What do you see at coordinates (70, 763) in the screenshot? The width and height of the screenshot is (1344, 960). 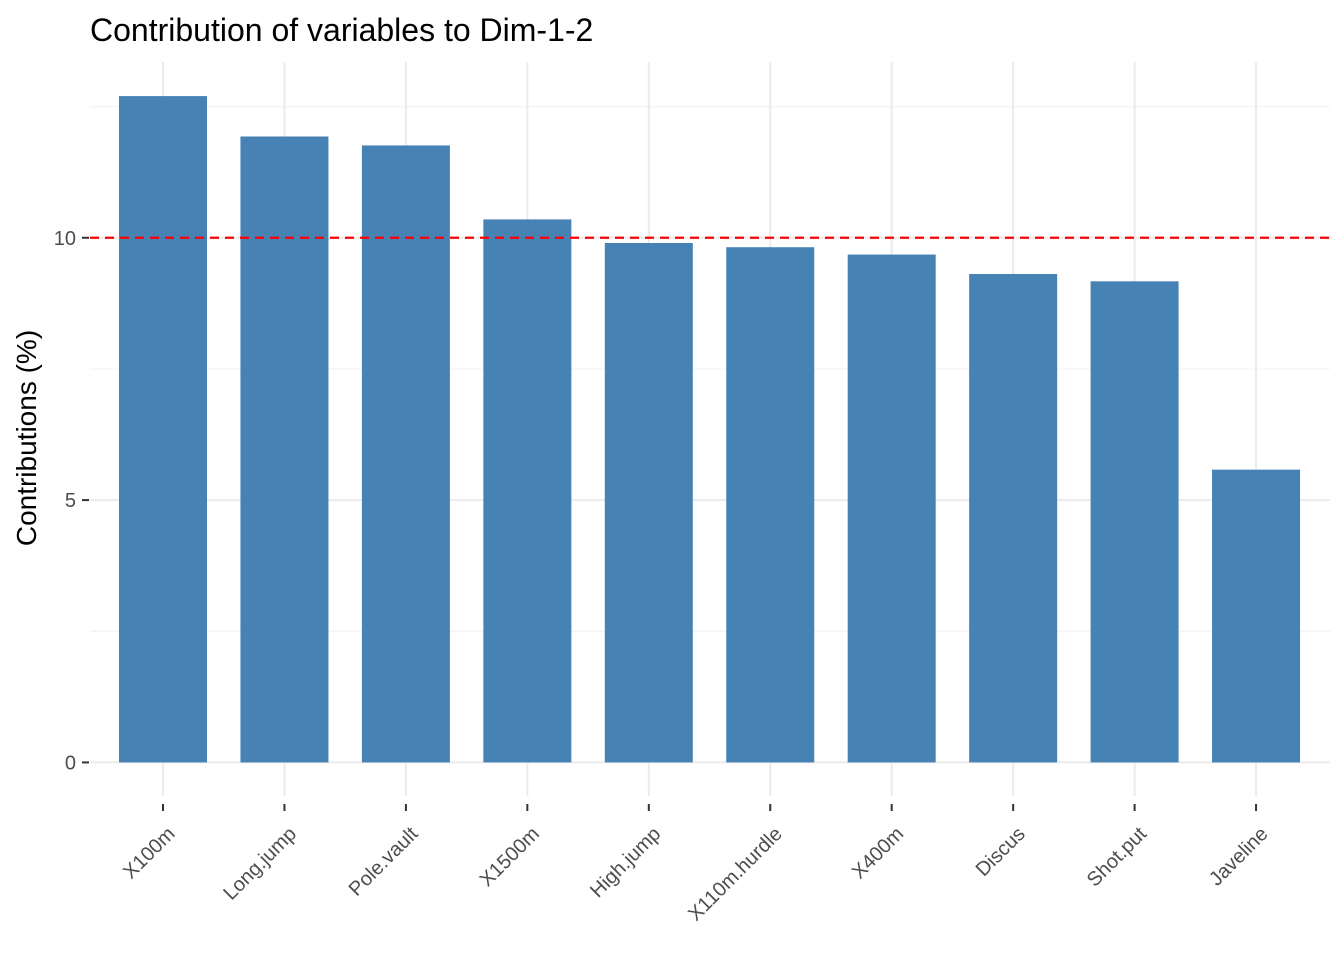 I see `y-tick-label: 0` at bounding box center [70, 763].